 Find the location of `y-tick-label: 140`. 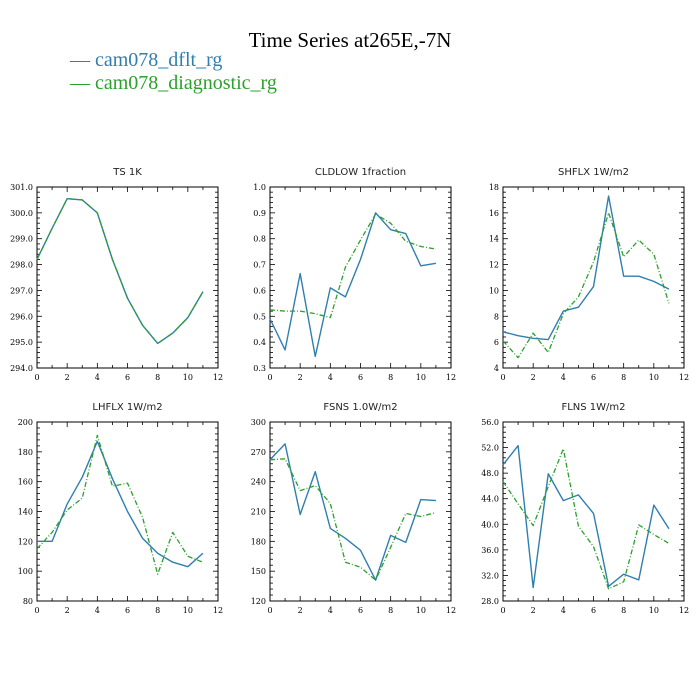

y-tick-label: 140 is located at coordinates (25, 512).